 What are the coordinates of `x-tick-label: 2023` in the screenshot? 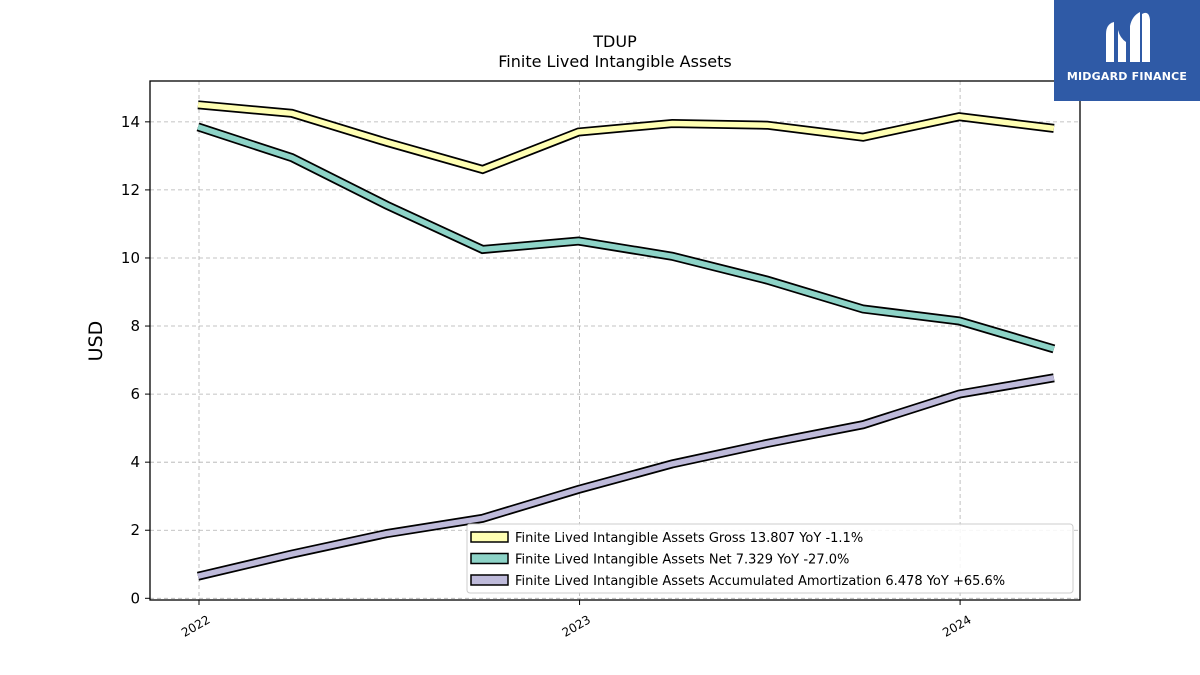 It's located at (576, 625).